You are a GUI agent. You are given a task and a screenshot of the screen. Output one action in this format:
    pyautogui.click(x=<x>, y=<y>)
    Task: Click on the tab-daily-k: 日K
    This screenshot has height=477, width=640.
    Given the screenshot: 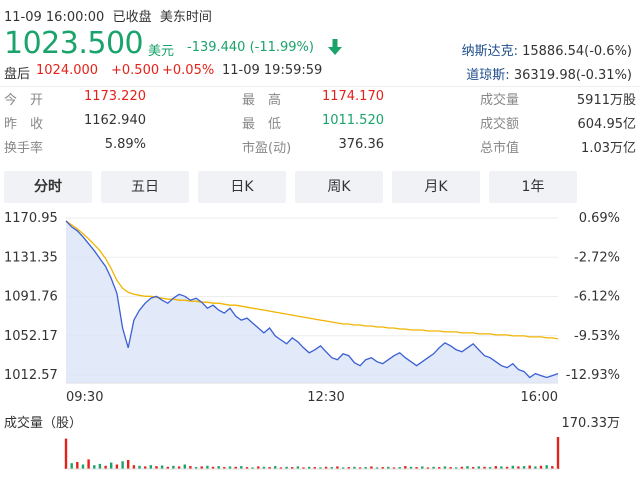 What is the action you would take?
    pyautogui.click(x=242, y=187)
    